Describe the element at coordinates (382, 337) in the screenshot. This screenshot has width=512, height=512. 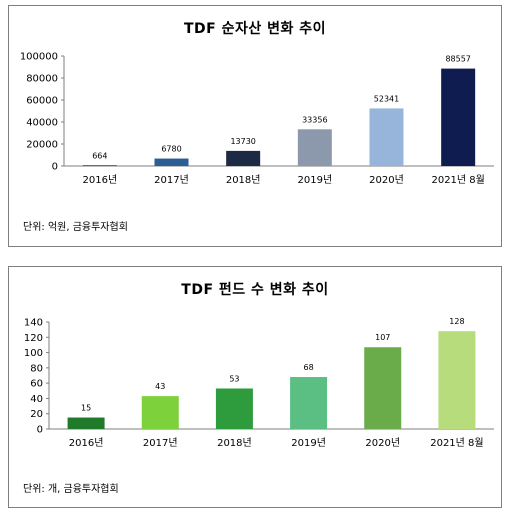
I see `bar-value-label: 107` at that location.